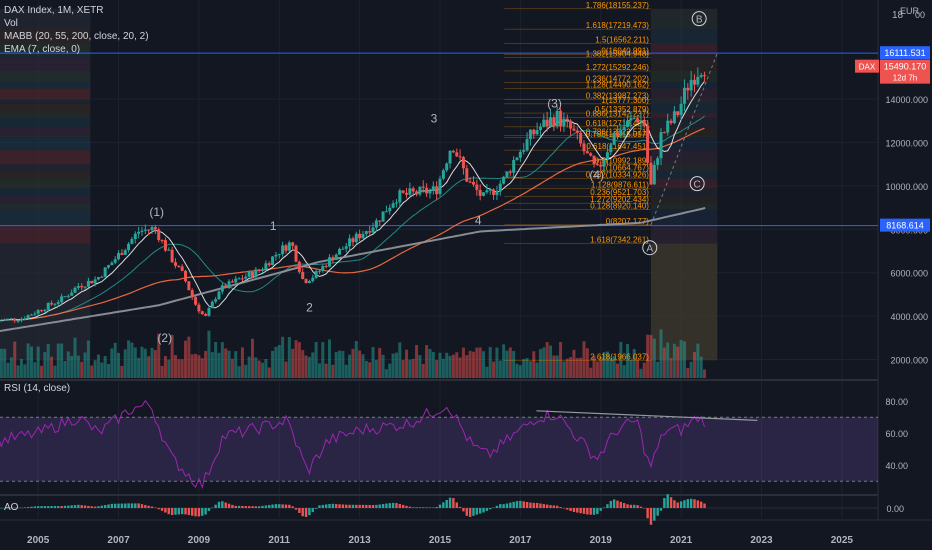  What do you see at coordinates (906, 100) in the screenshot?
I see `y-tick-label: 14000.000` at bounding box center [906, 100].